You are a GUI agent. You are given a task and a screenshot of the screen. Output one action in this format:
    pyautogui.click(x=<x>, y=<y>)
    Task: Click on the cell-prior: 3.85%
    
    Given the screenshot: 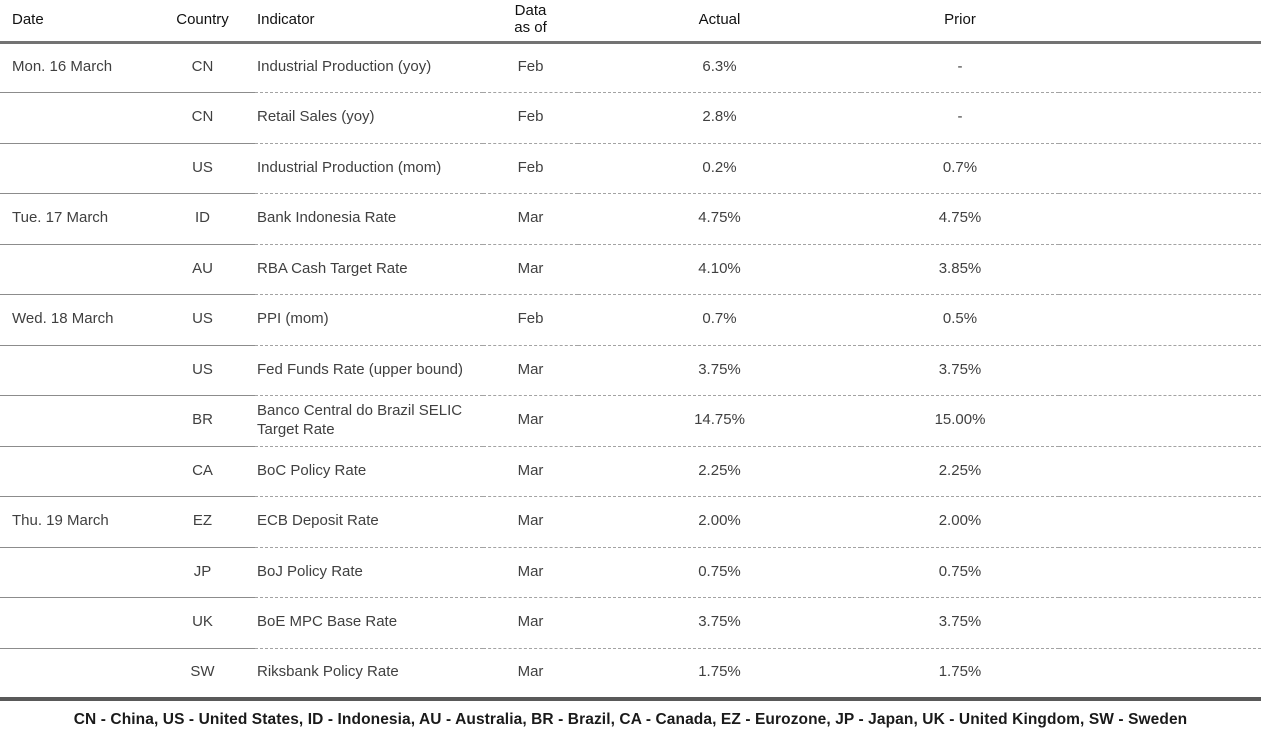 What is the action you would take?
    pyautogui.click(x=960, y=269)
    